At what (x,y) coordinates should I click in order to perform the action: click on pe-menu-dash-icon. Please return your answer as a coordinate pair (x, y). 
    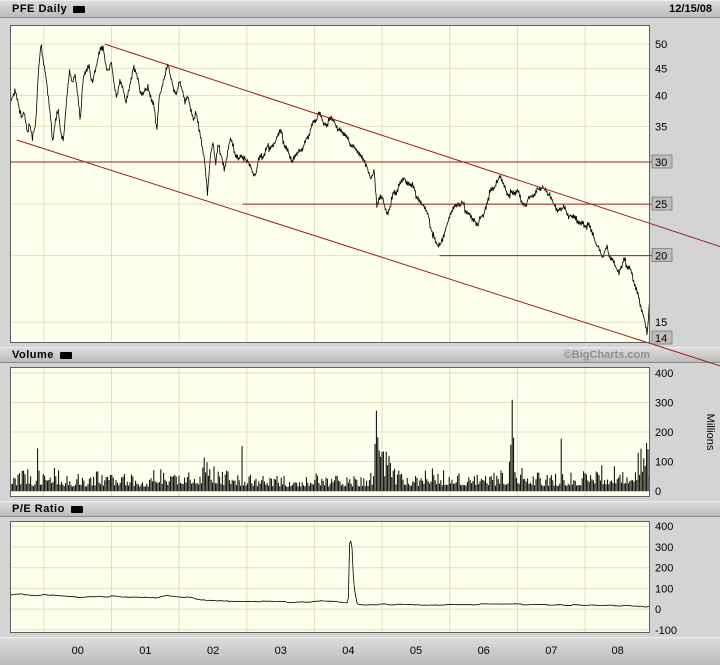
    Looking at the image, I should click on (76, 509).